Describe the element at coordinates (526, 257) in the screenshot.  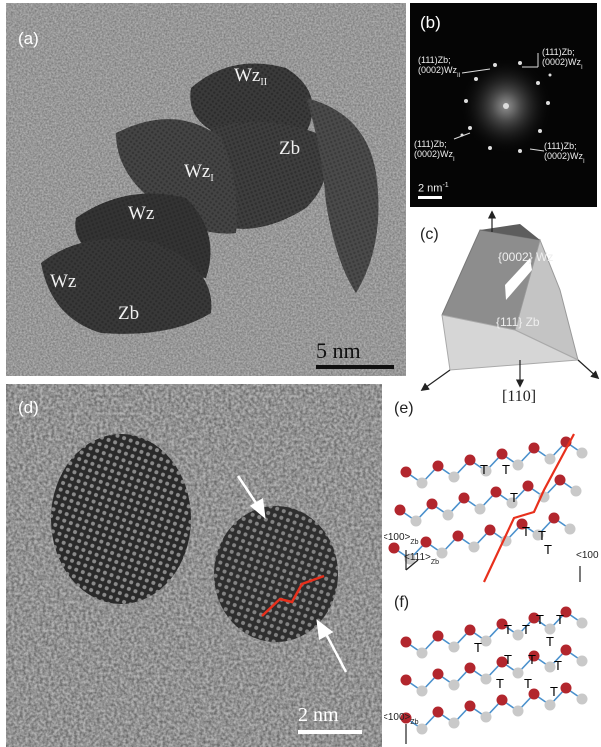
I see `wz-face-label: {0002} Wz` at that location.